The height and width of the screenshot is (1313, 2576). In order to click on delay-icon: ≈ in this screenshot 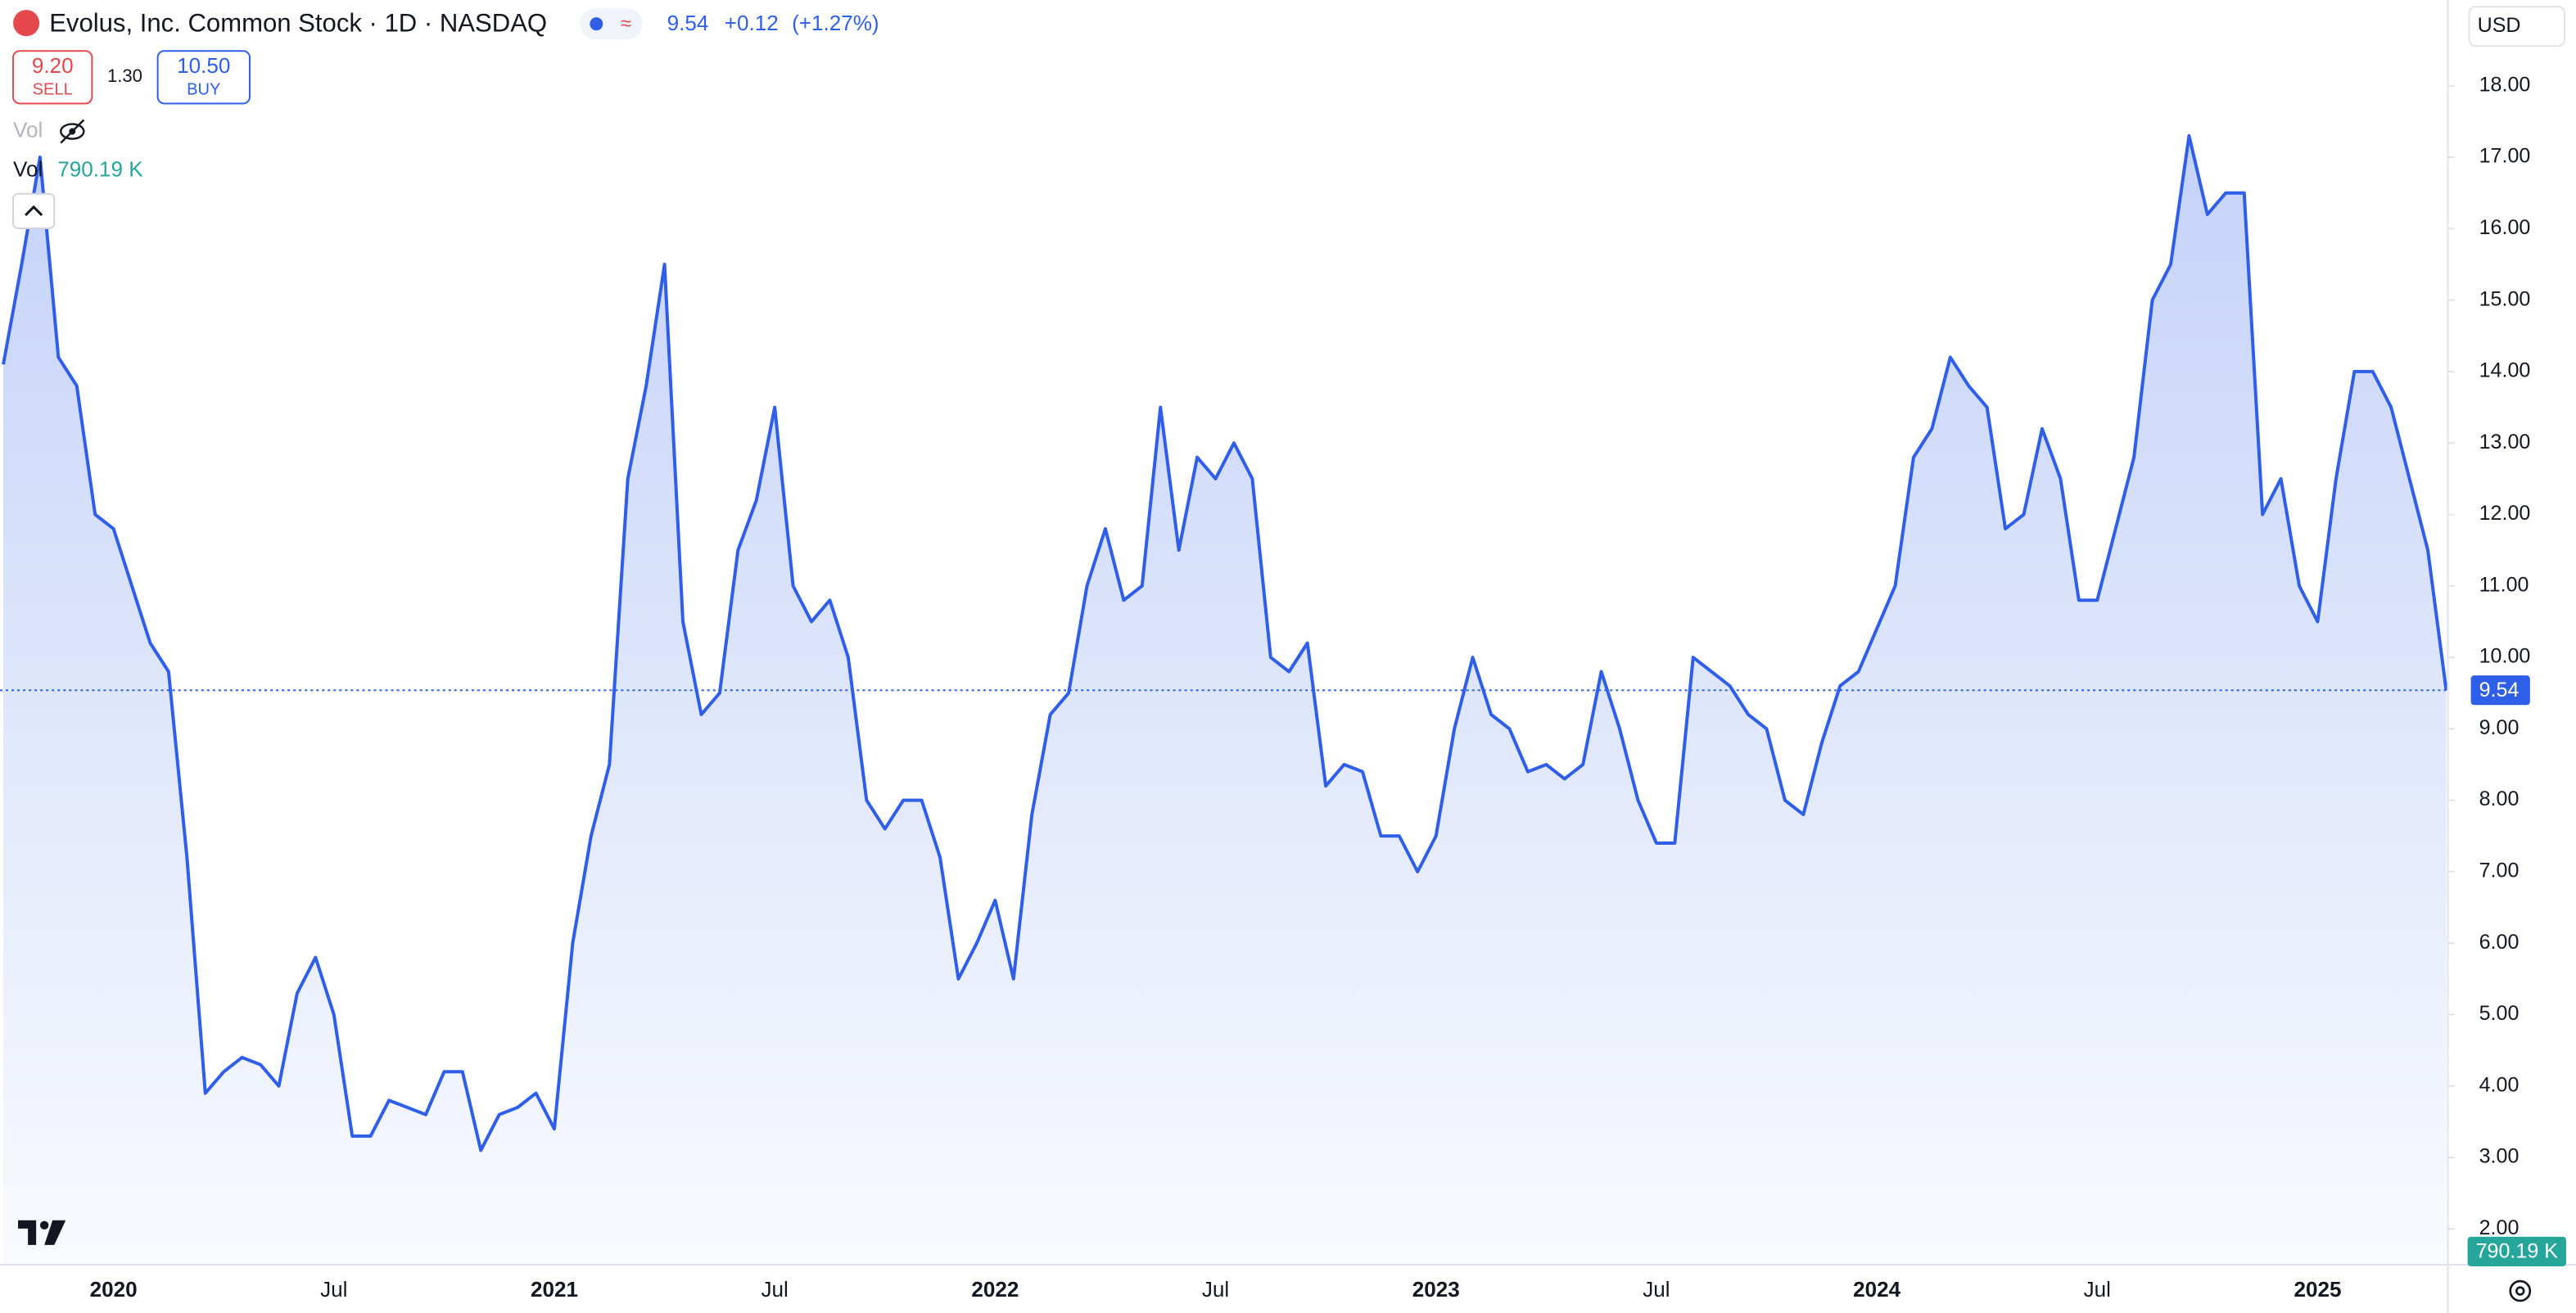, I will do `click(626, 24)`.